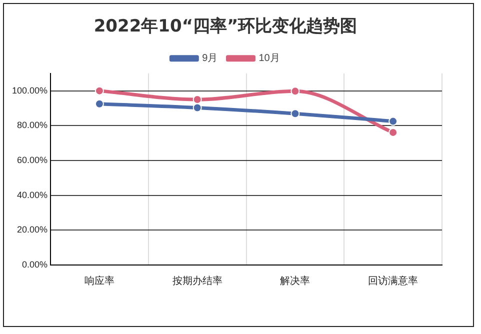  Describe the element at coordinates (99, 280) in the screenshot. I see `x-tick-label: 响应率` at that location.